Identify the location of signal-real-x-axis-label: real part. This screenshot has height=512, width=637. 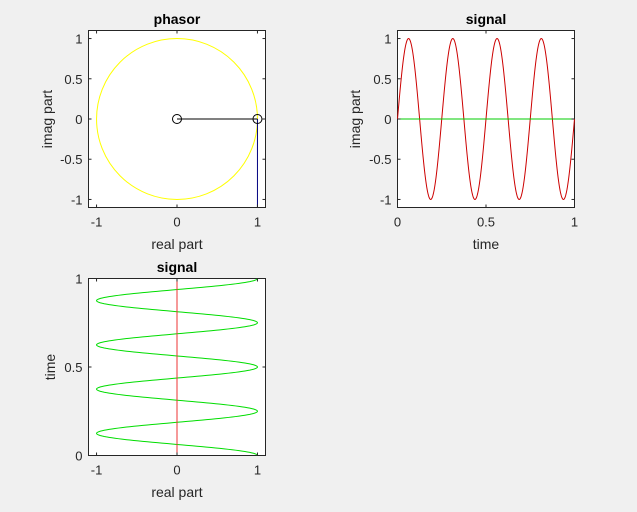
(176, 492).